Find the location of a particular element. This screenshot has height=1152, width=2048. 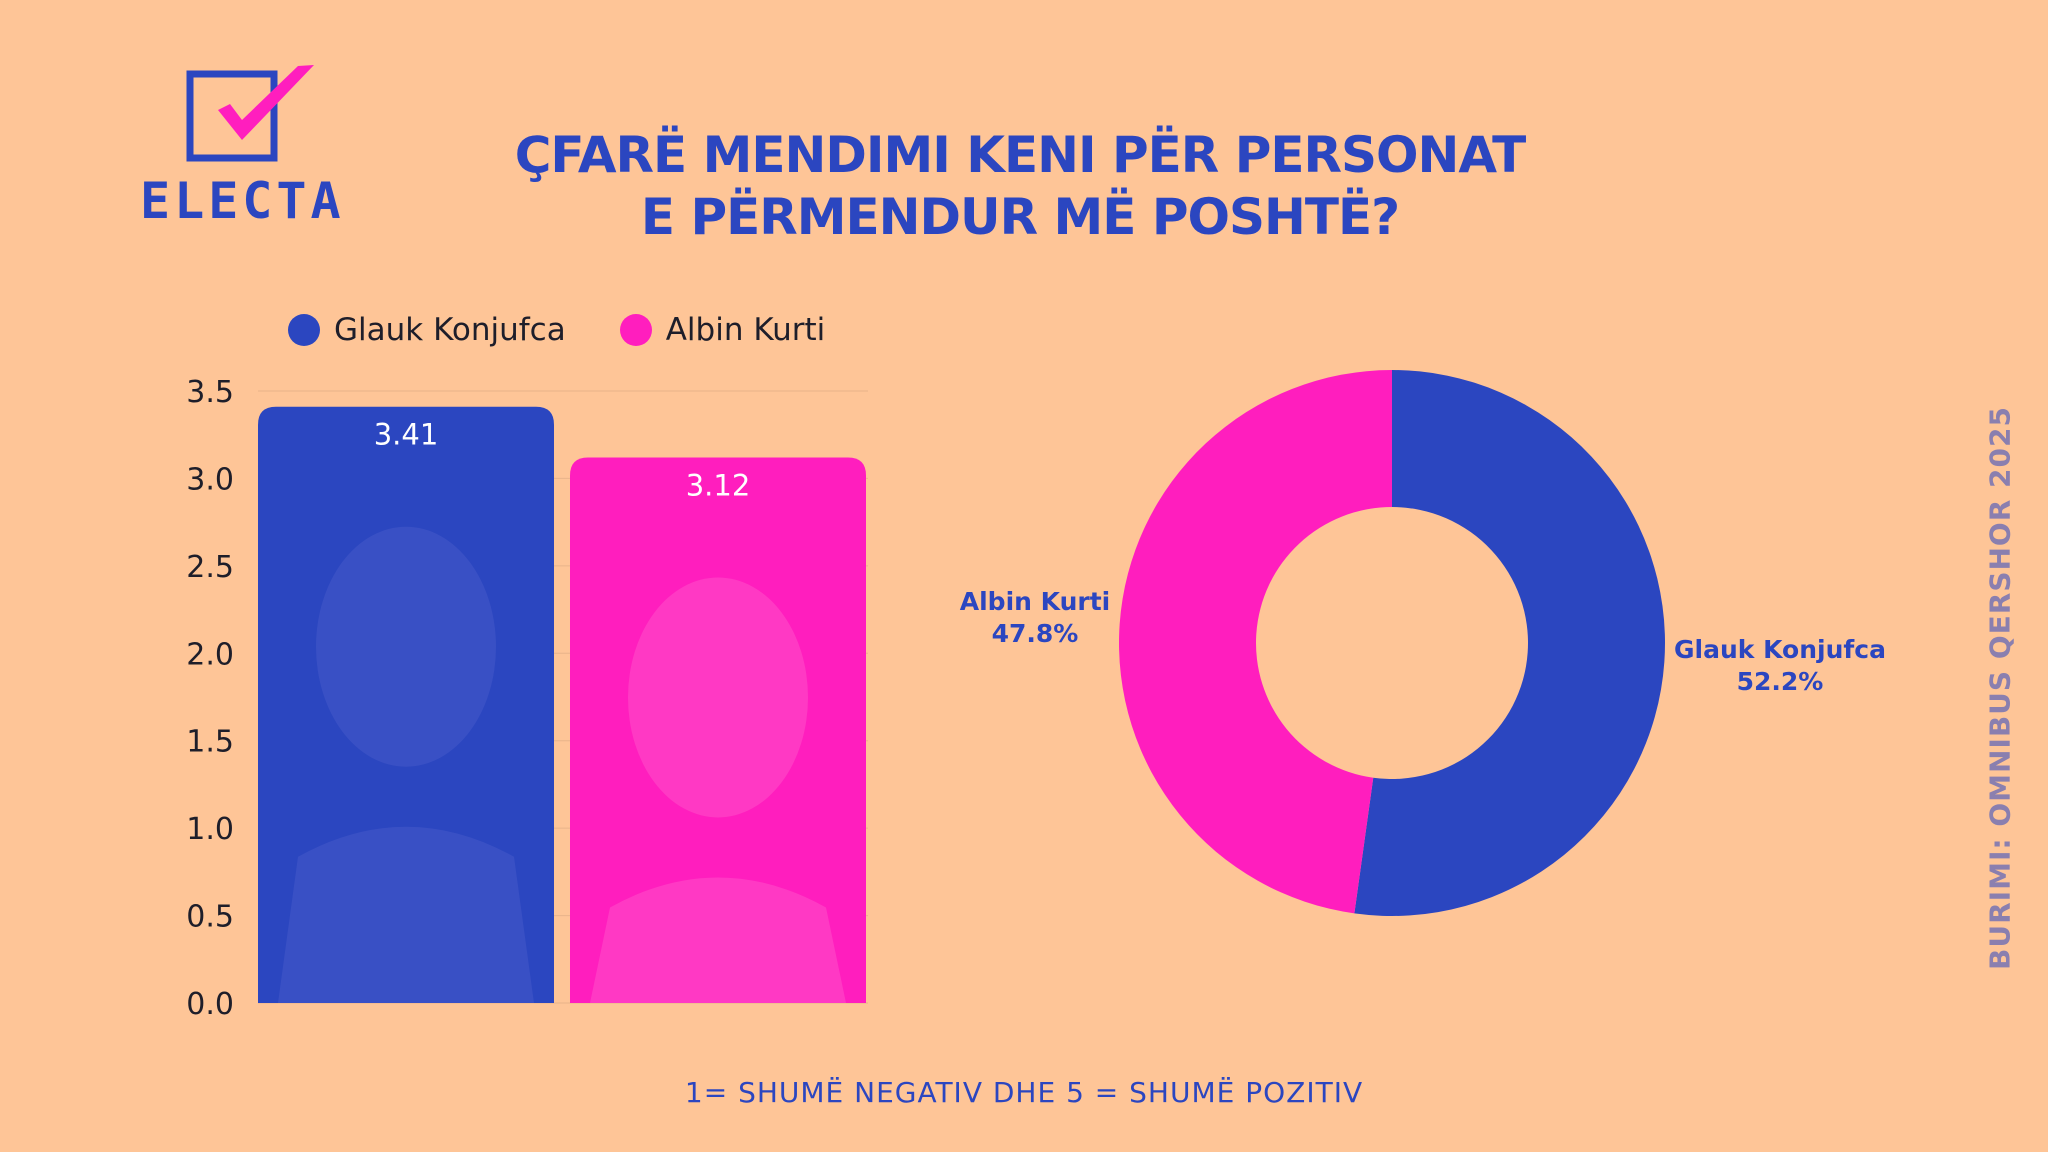

legend-item-glauk-konjufca: Glauk Konjufca is located at coordinates (427, 330).